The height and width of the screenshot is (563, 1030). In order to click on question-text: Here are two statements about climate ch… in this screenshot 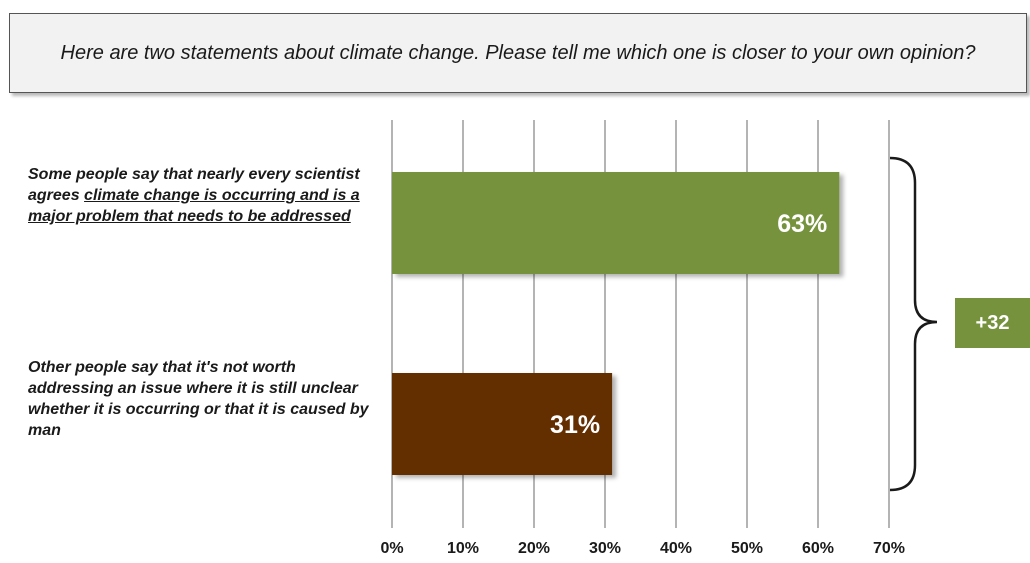, I will do `click(518, 53)`.